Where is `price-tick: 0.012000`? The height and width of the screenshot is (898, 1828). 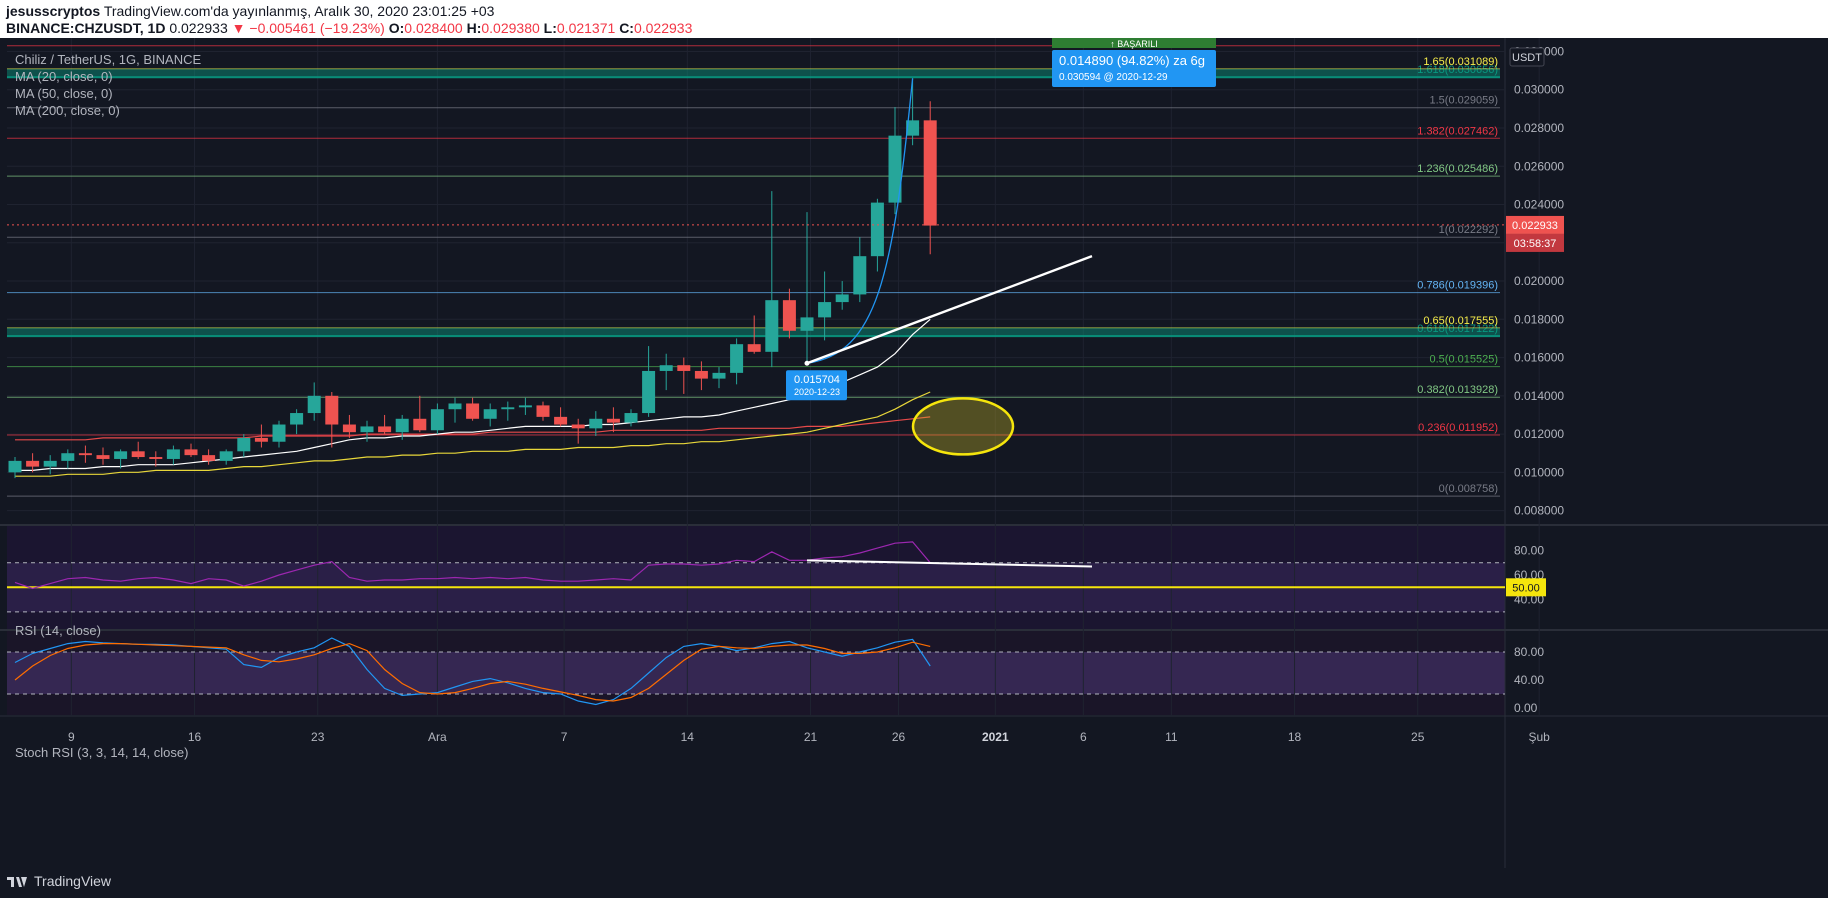 price-tick: 0.012000 is located at coordinates (1539, 434).